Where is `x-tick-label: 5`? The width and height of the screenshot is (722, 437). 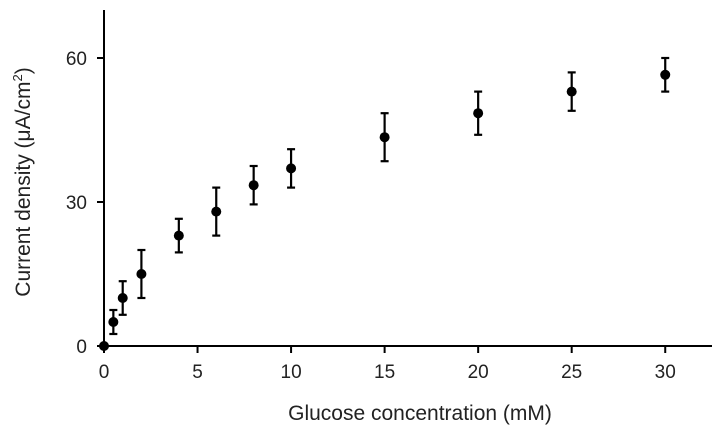
x-tick-label: 5 is located at coordinates (197, 372).